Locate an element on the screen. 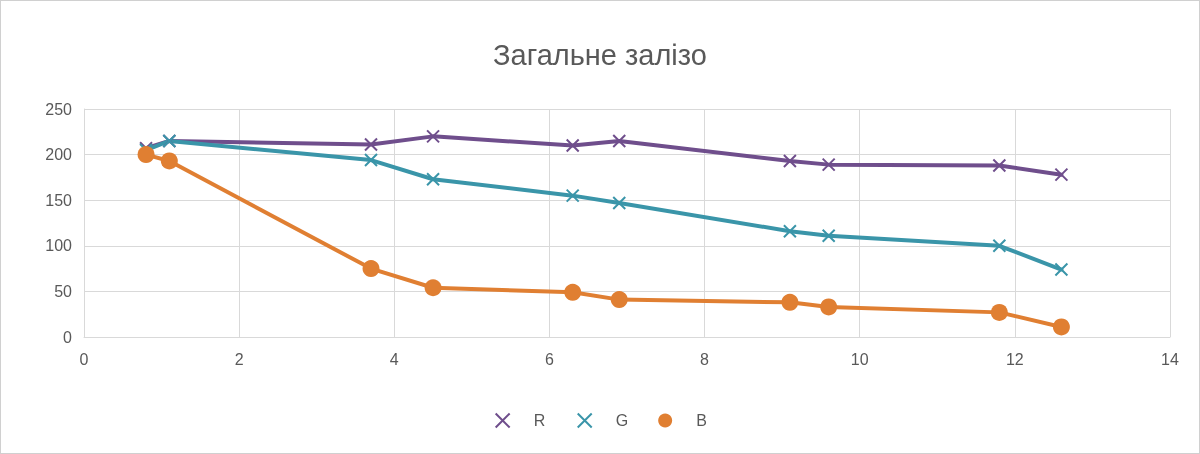 The height and width of the screenshot is (454, 1200). legend-label: G is located at coordinates (622, 420).